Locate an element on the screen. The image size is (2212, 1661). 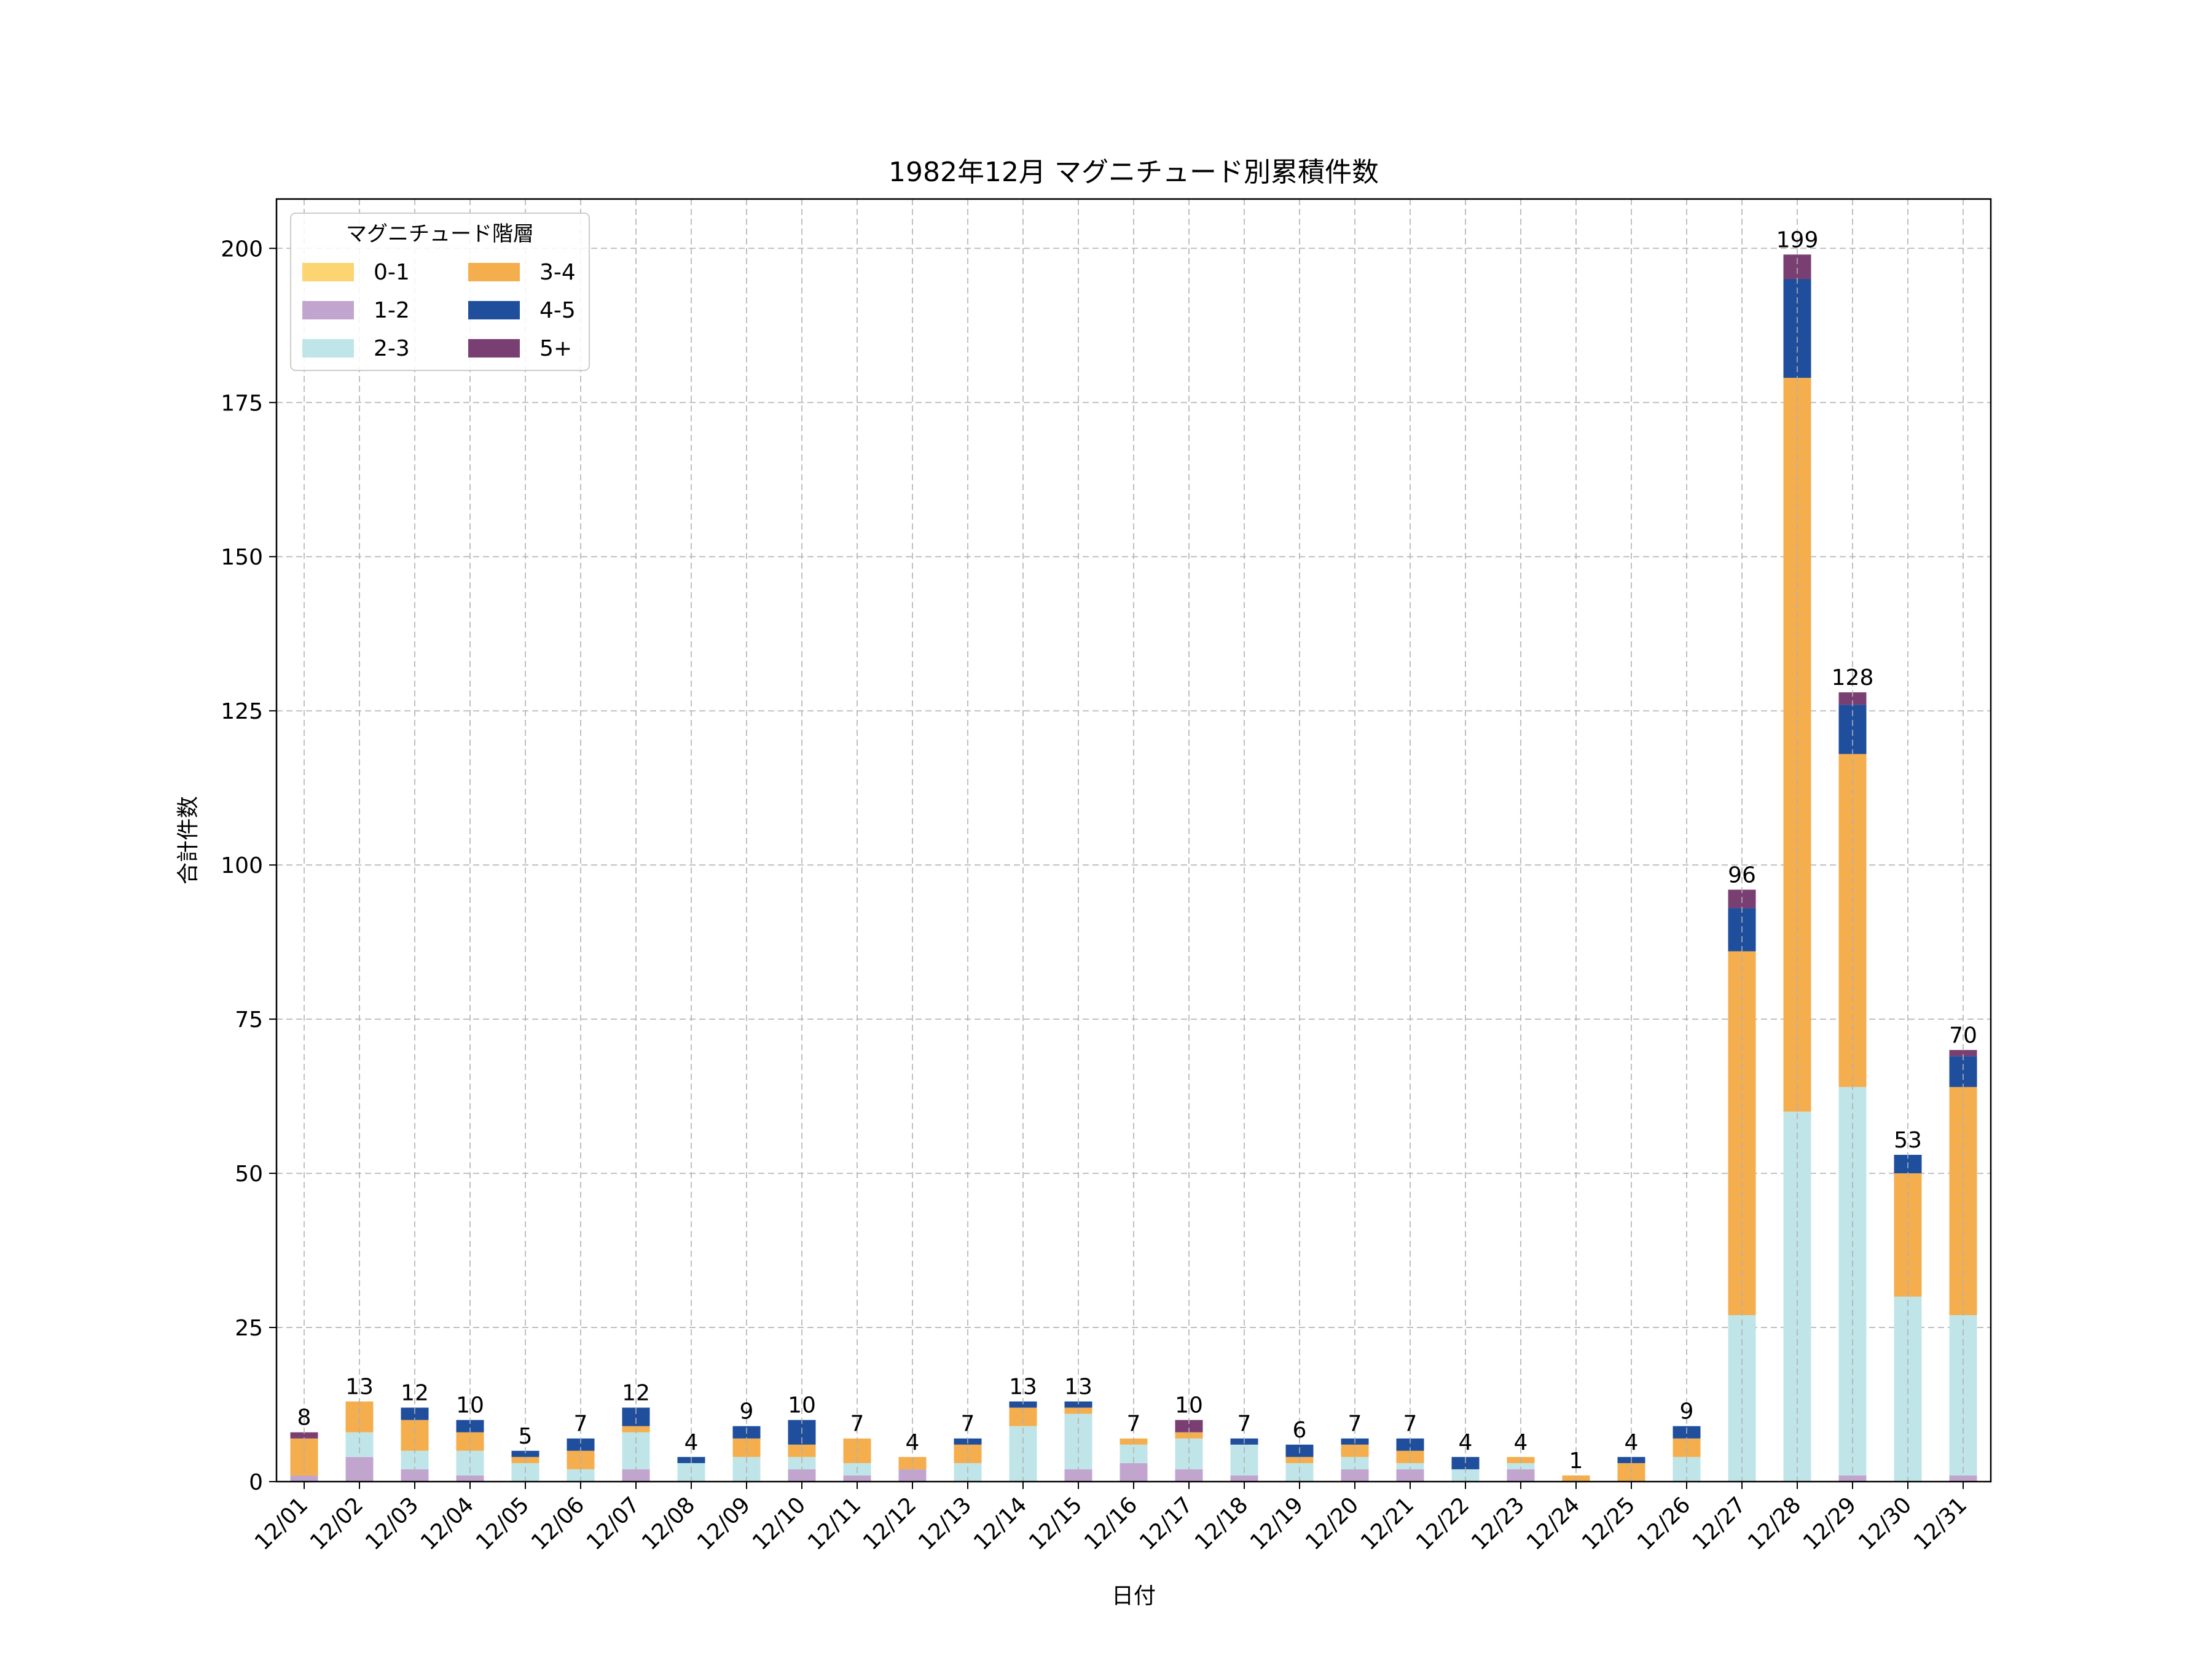
total-label: 96 is located at coordinates (1742, 875).